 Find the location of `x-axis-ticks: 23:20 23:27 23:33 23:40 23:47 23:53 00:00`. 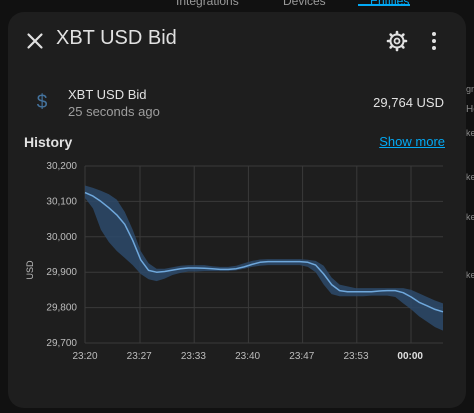

x-axis-ticks: 23:20 23:27 23:33 23:40 23:47 23:53 00:00 is located at coordinates (247, 356).